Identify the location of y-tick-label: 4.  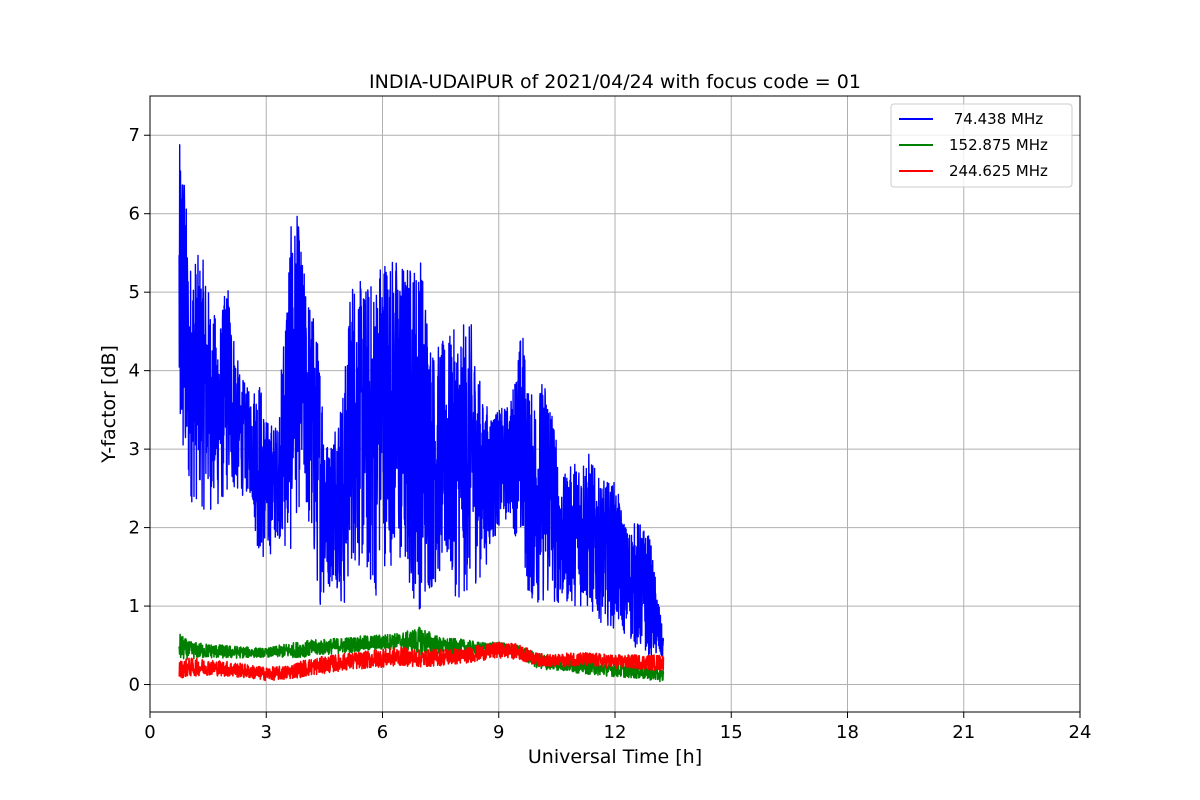
(134, 371).